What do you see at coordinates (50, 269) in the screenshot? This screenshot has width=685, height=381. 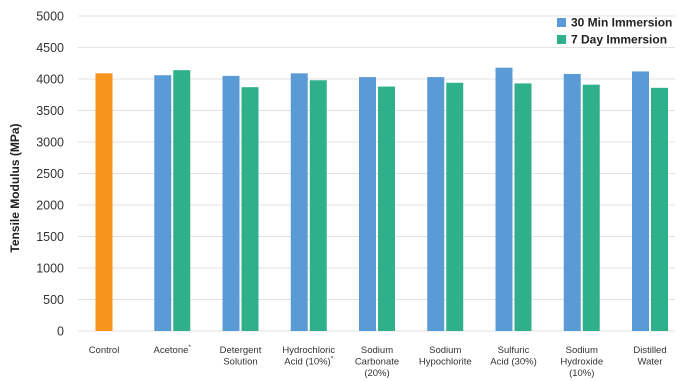 I see `y-tick-label: 1000` at bounding box center [50, 269].